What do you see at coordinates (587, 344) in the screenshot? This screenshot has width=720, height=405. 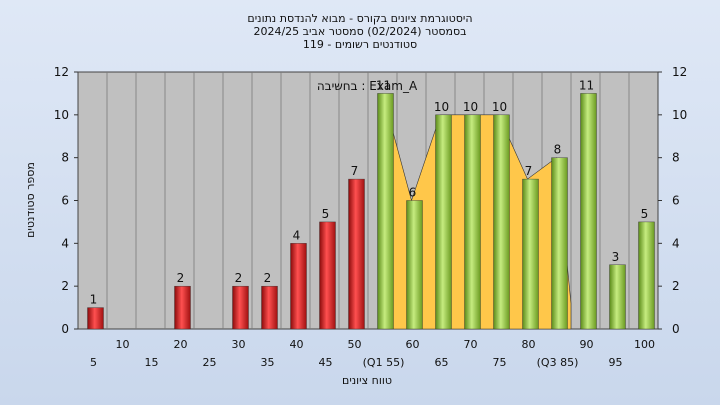 I see `x-tick-label: 90` at bounding box center [587, 344].